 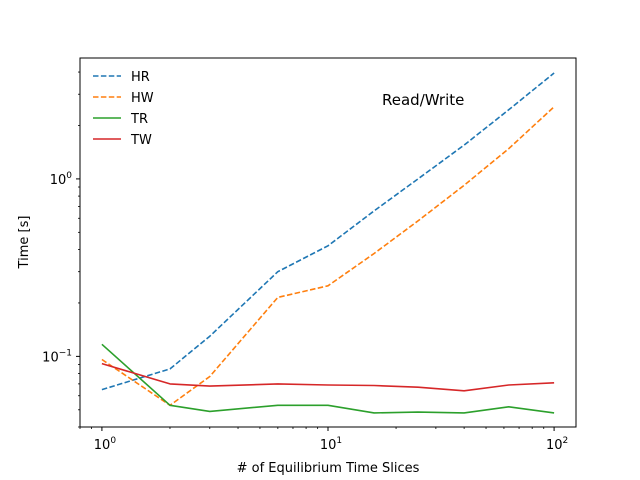 What do you see at coordinates (140, 77) in the screenshot?
I see `legend-label-hr: HR` at bounding box center [140, 77].